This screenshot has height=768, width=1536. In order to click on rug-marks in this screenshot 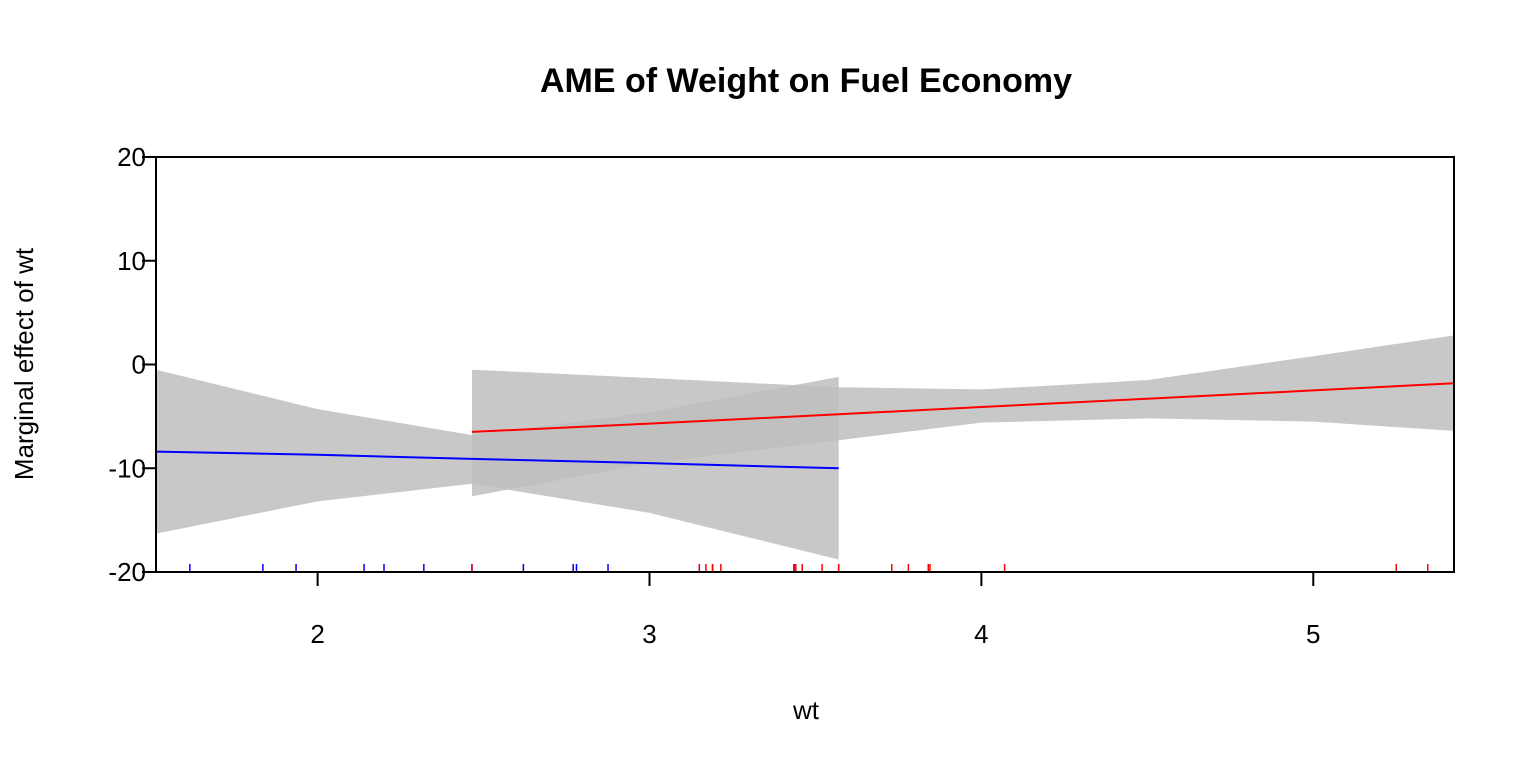, I will do `click(809, 568)`.